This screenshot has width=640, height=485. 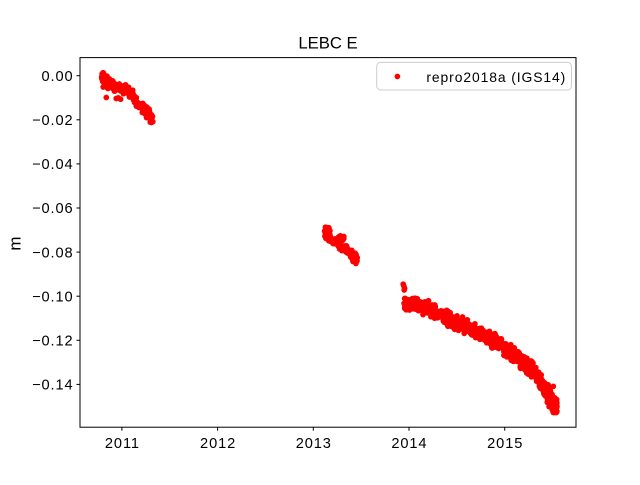 What do you see at coordinates (409, 444) in the screenshot?
I see `svg-text: 2014` at bounding box center [409, 444].